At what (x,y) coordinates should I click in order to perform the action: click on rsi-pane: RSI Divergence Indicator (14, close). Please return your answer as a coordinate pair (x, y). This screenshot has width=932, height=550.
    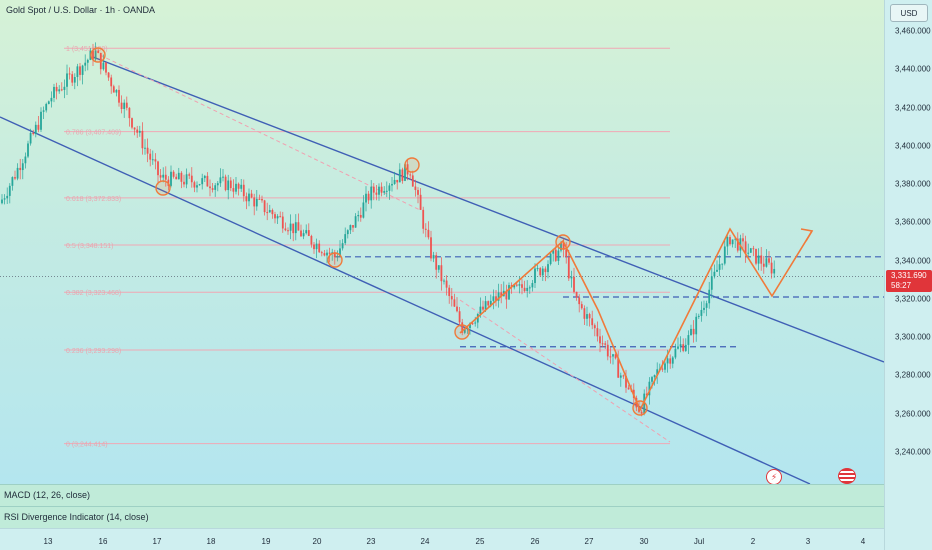
    Looking at the image, I should click on (442, 517).